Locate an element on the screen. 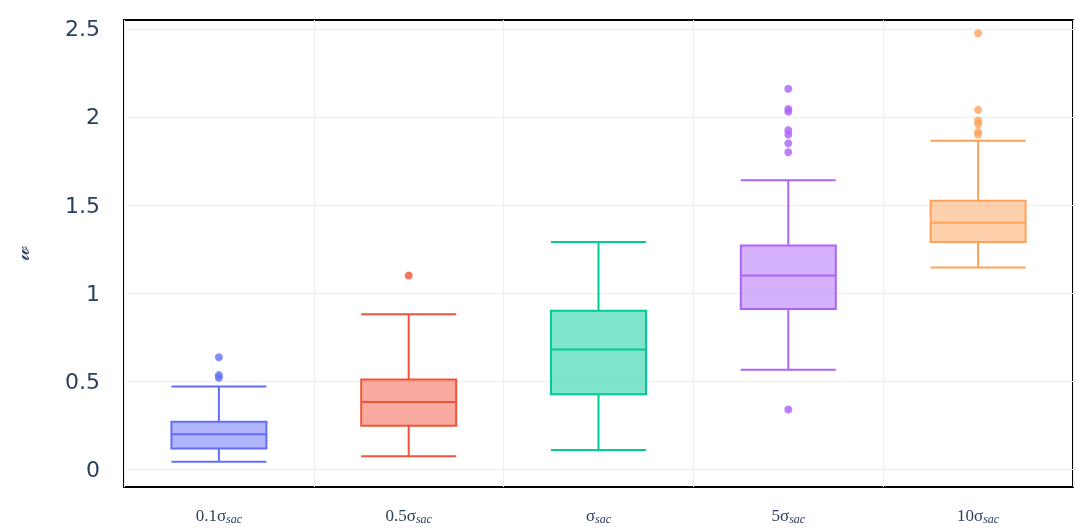  y-tick-label: 2.5 is located at coordinates (82, 29).